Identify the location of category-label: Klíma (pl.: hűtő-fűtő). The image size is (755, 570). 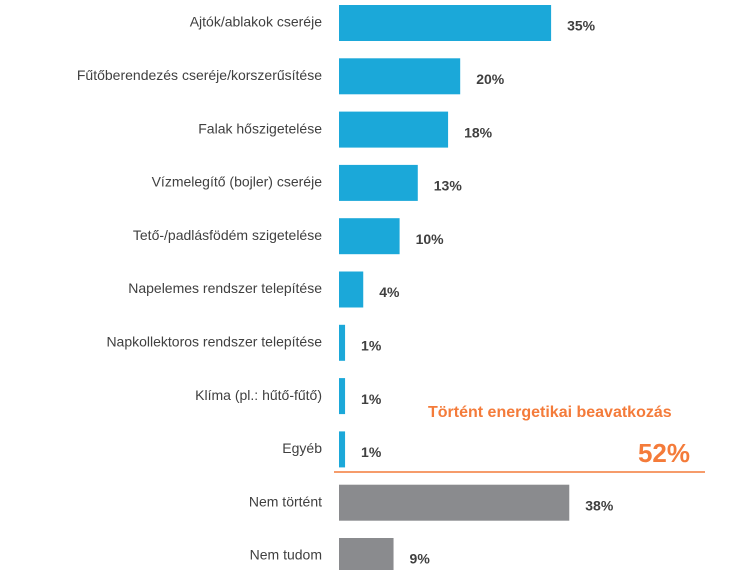
(258, 395).